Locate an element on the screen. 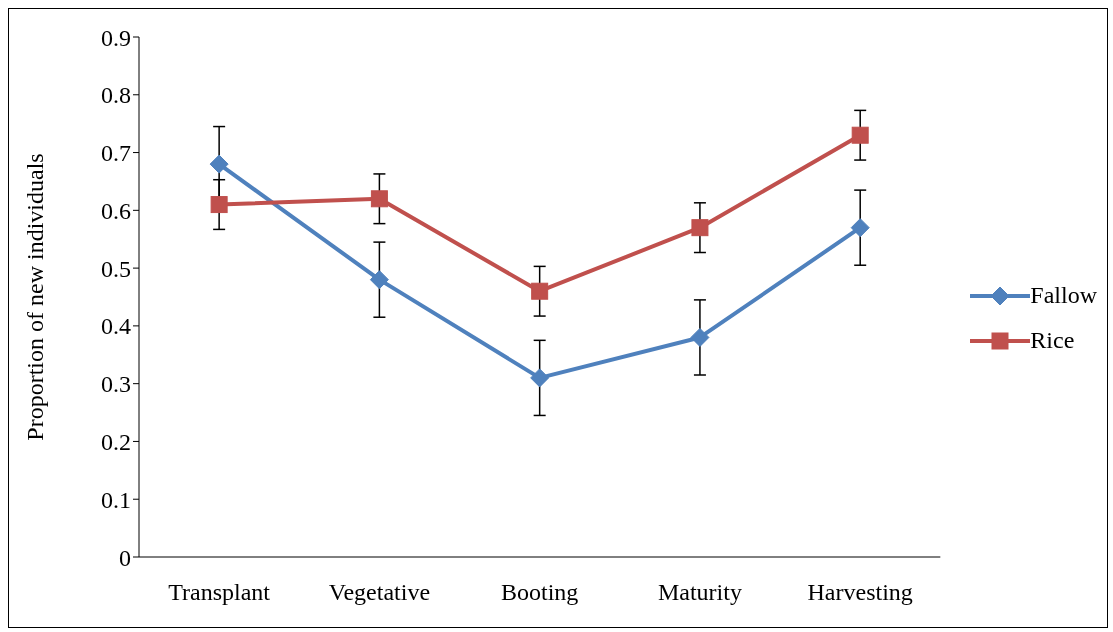 The image size is (1113, 632). y-tick-label: 0.9 is located at coordinates (116, 37).